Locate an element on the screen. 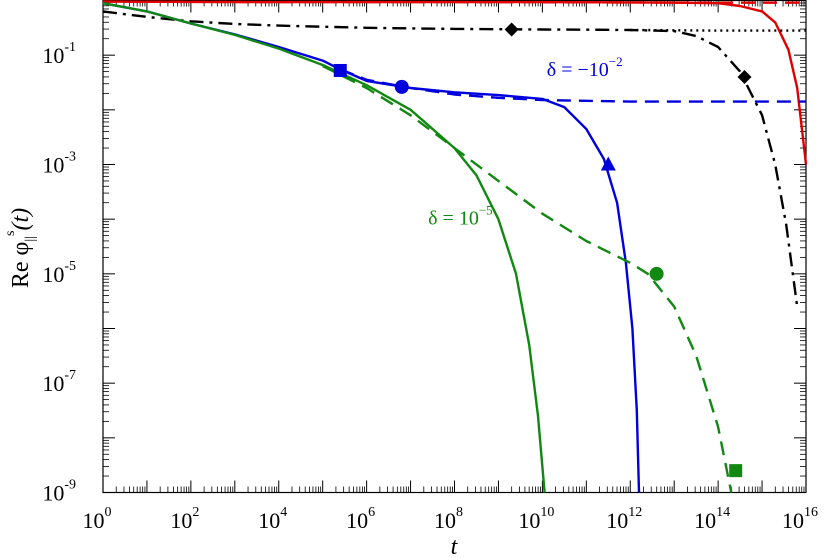 The height and width of the screenshot is (558, 830). y-axis-title-prefix: Re is located at coordinates (21, 271).